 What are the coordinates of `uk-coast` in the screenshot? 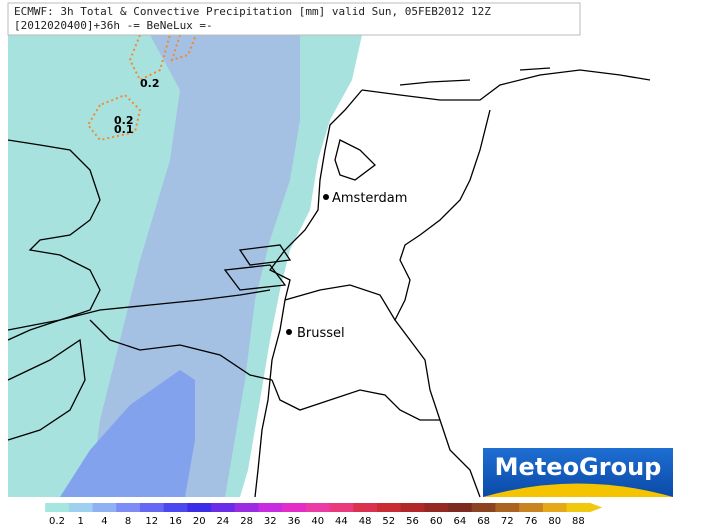 It's located at (54, 290).